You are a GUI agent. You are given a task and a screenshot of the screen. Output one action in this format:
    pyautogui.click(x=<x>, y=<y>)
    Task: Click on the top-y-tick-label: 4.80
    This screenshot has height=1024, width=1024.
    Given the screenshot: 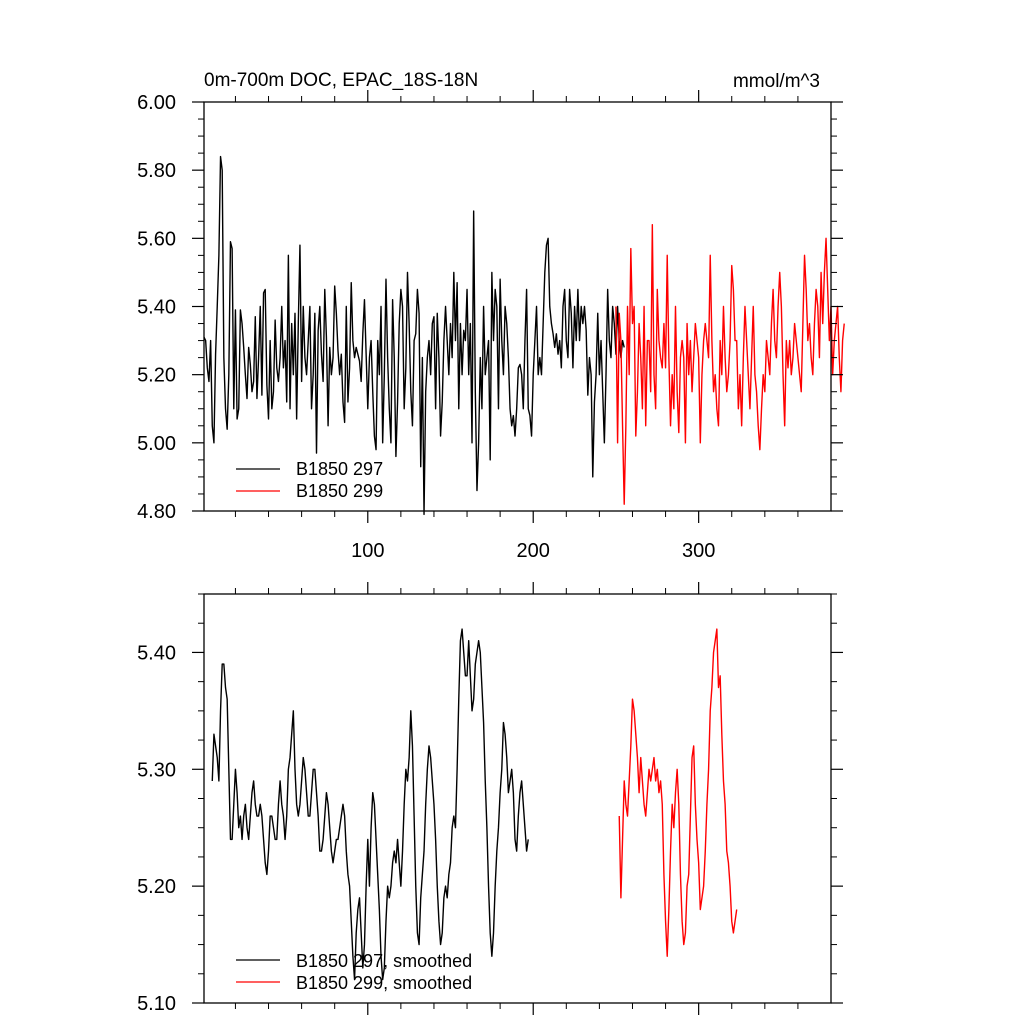 What is the action you would take?
    pyautogui.click(x=156, y=512)
    